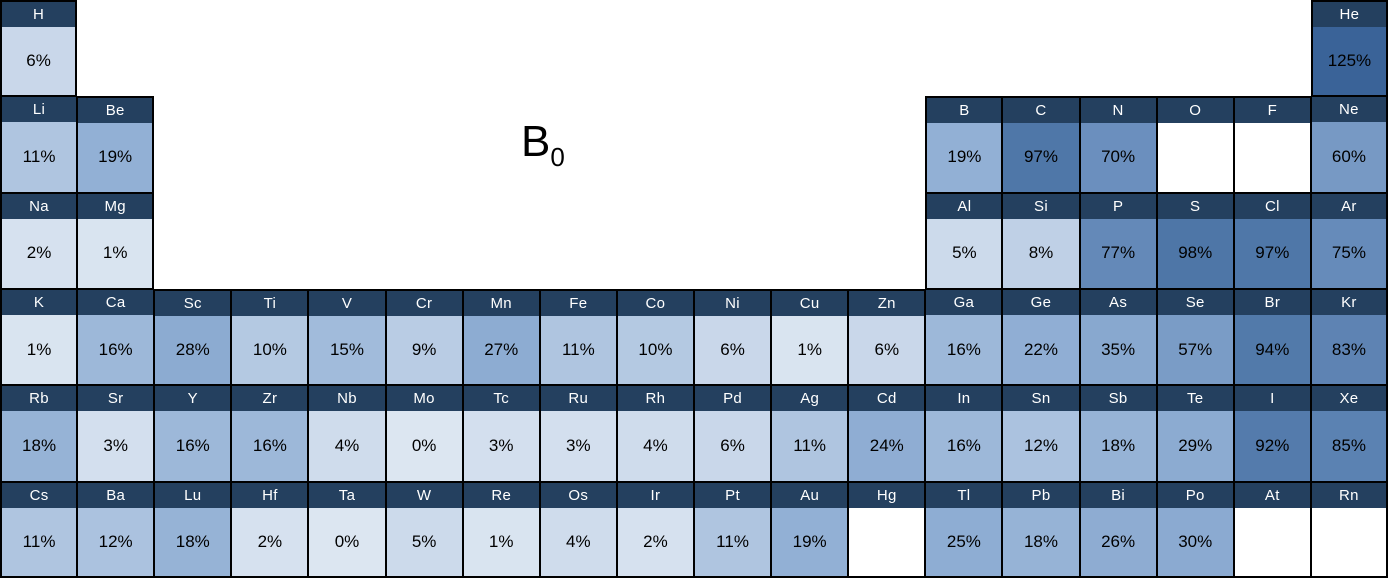 Image resolution: width=1388 pixels, height=578 pixels. What do you see at coordinates (1348, 350) in the screenshot?
I see `element-value: 83%` at bounding box center [1348, 350].